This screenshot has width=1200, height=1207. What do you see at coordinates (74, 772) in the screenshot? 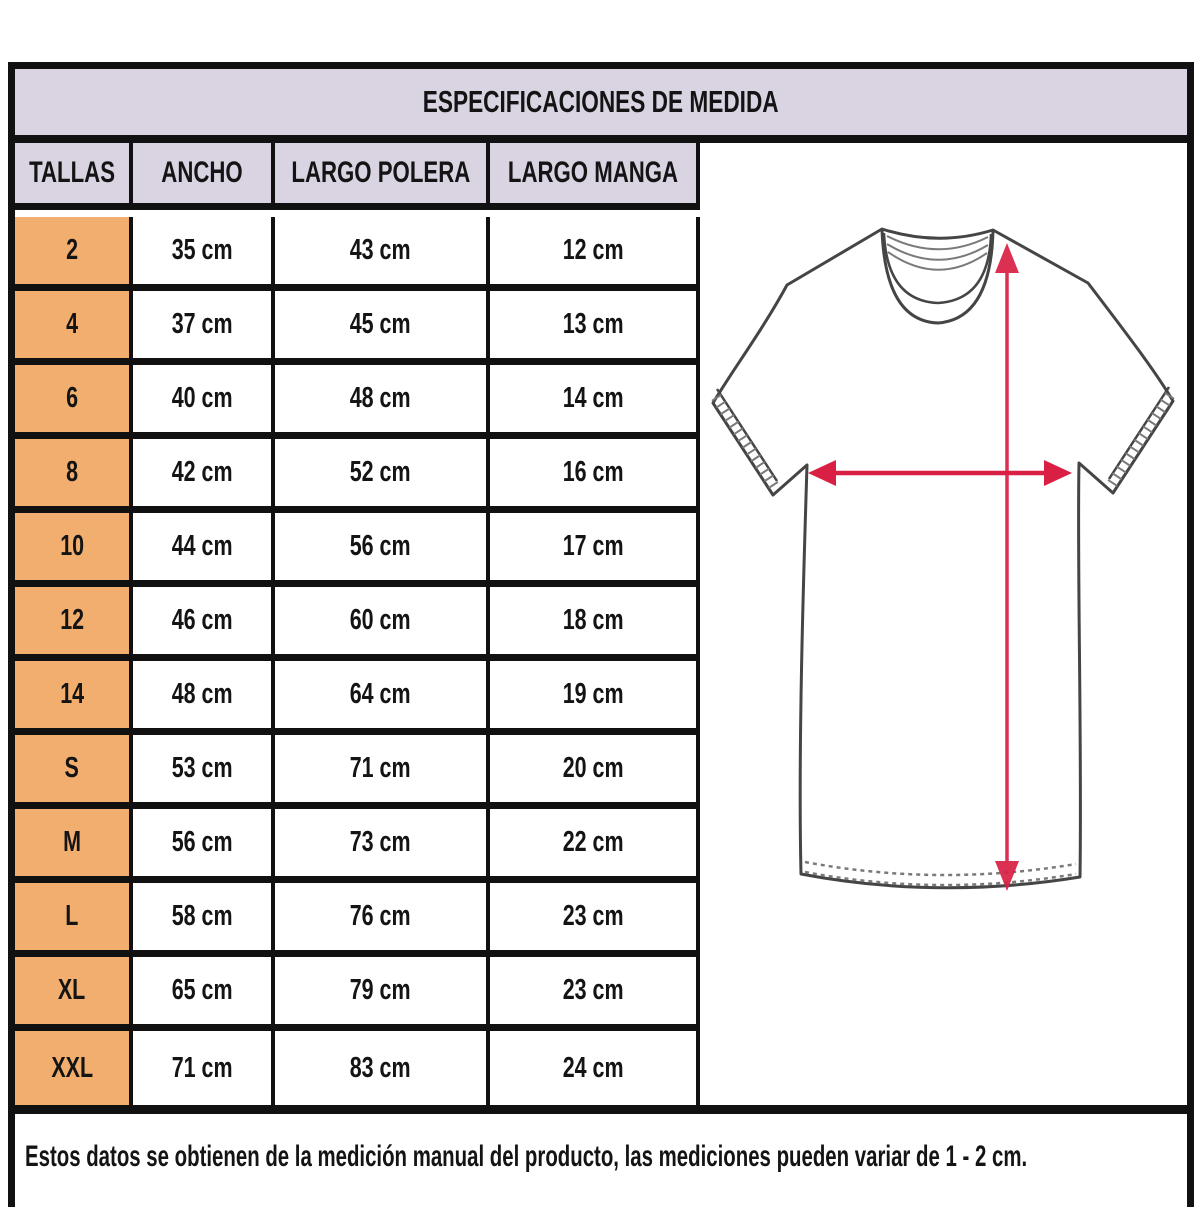
I see `size-cell: S` at bounding box center [74, 772].